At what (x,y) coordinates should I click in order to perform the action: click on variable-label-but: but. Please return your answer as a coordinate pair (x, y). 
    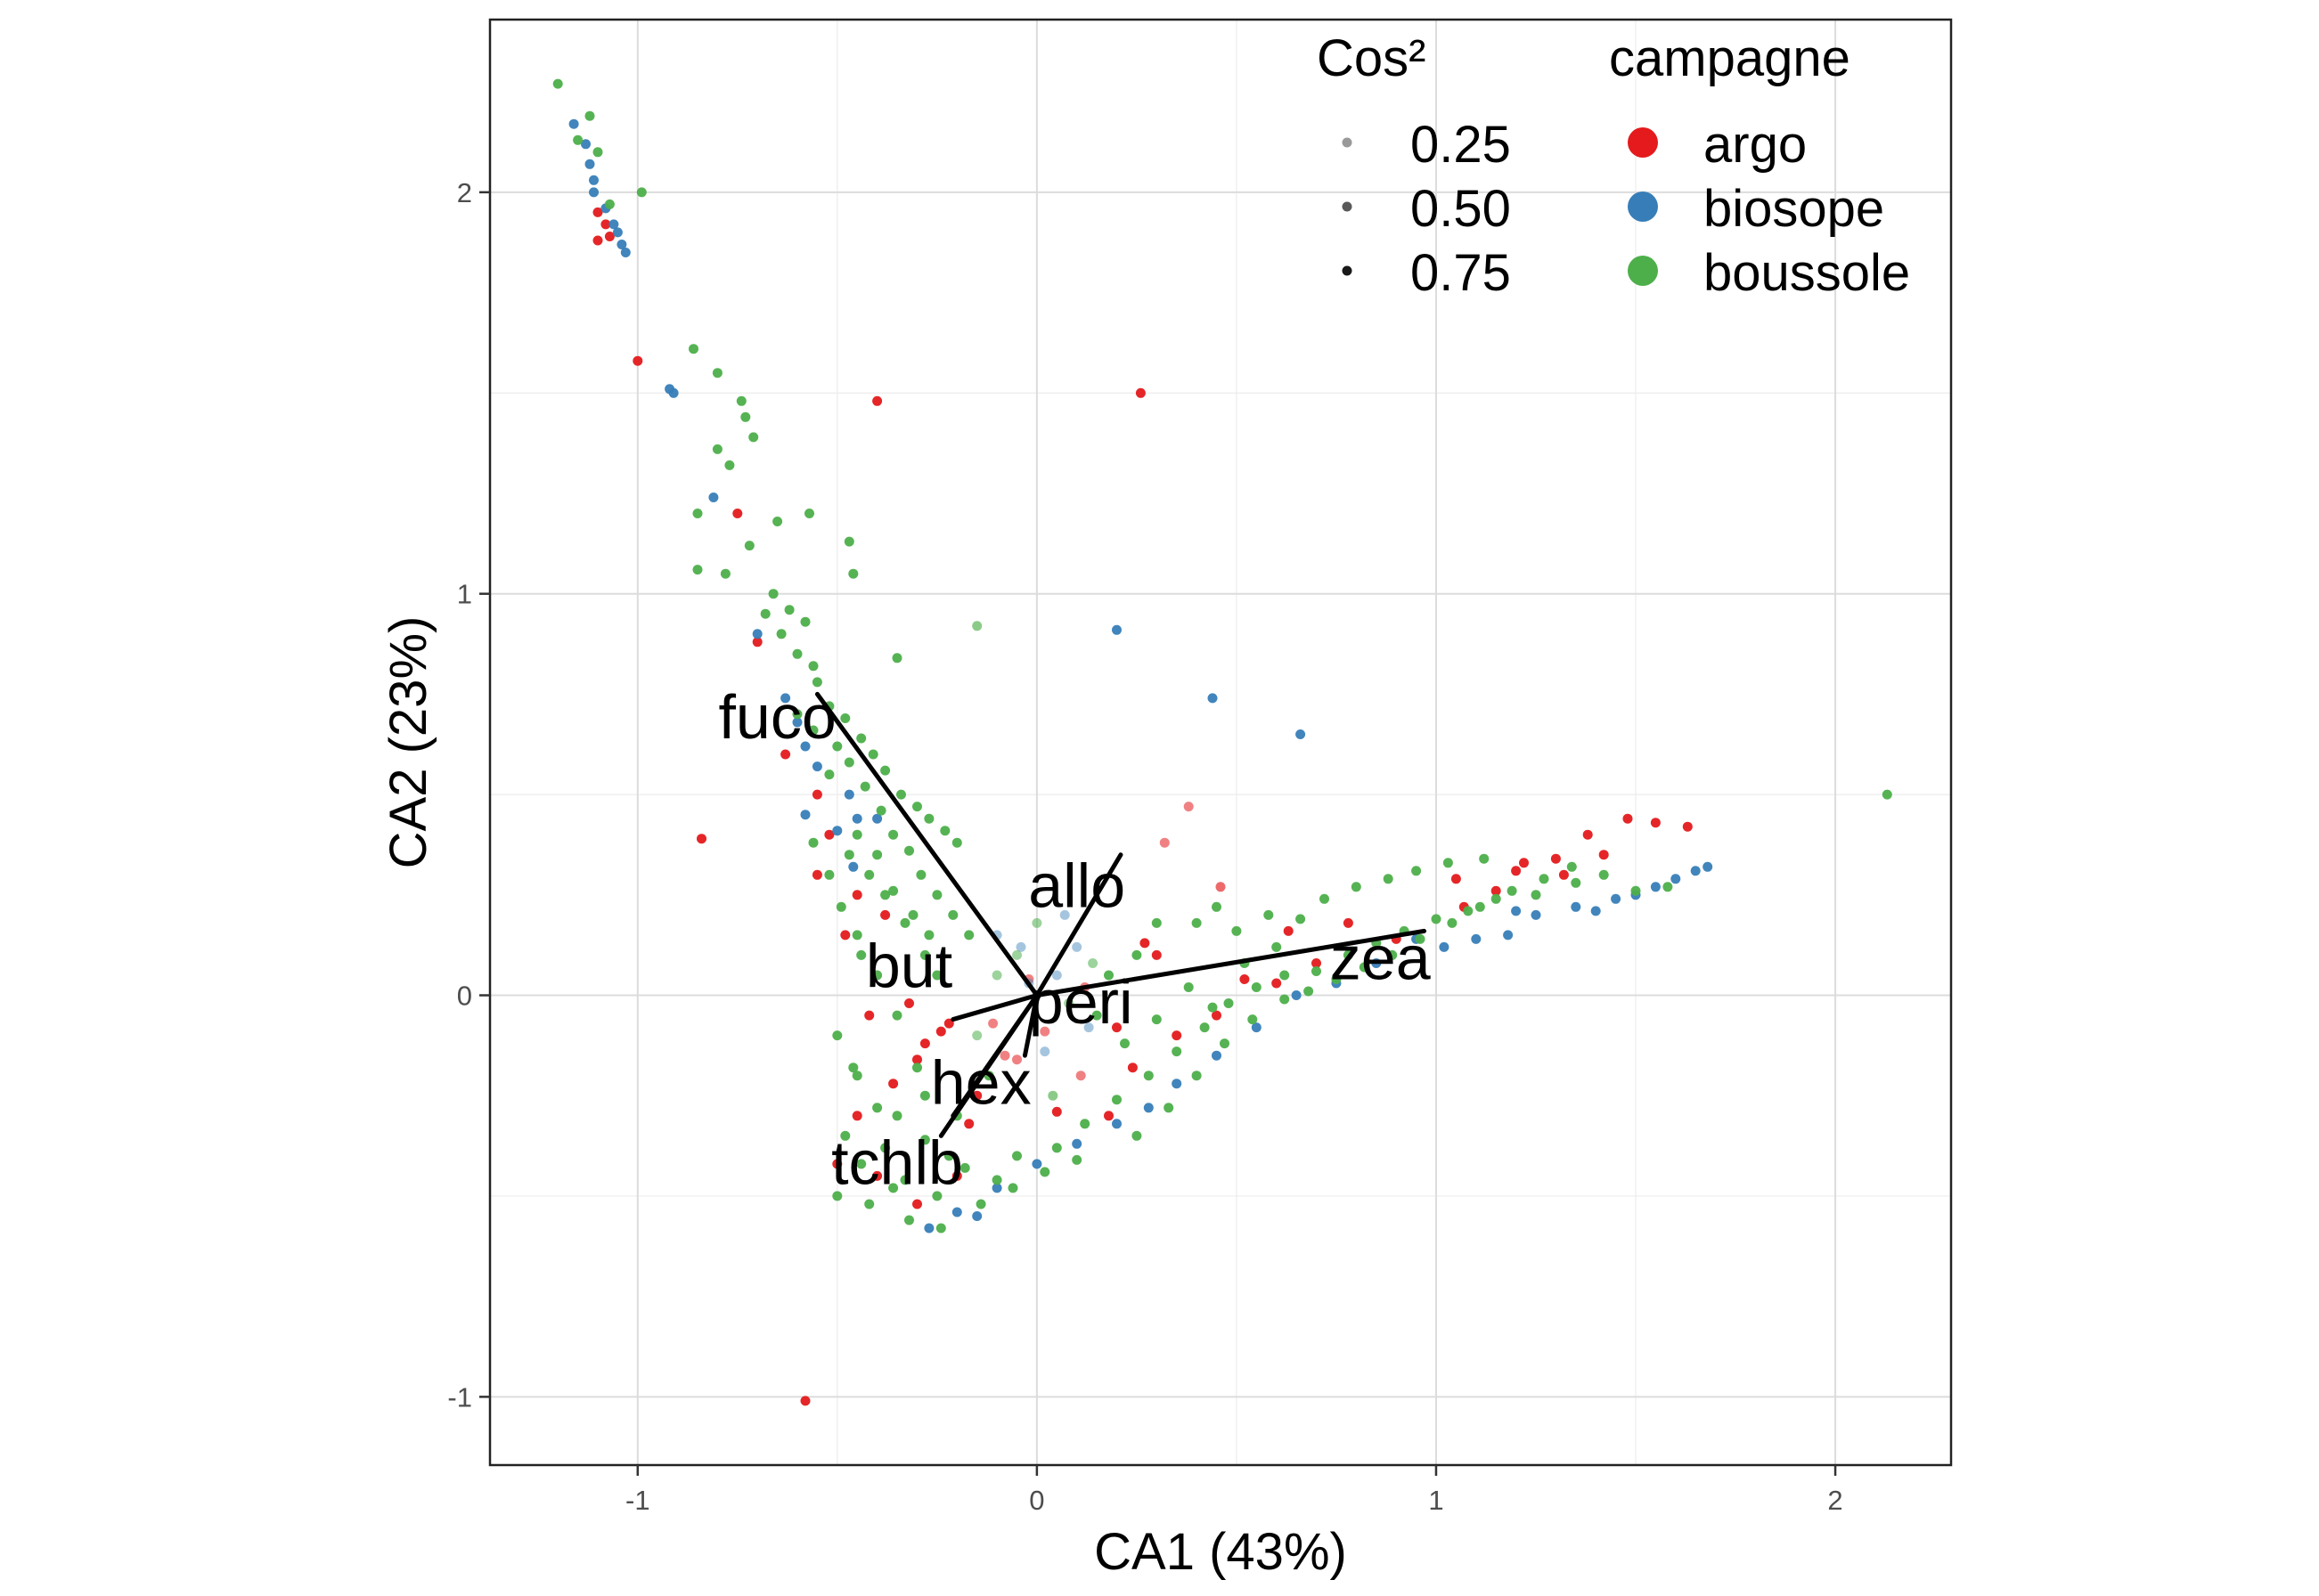
    Looking at the image, I should click on (909, 966).